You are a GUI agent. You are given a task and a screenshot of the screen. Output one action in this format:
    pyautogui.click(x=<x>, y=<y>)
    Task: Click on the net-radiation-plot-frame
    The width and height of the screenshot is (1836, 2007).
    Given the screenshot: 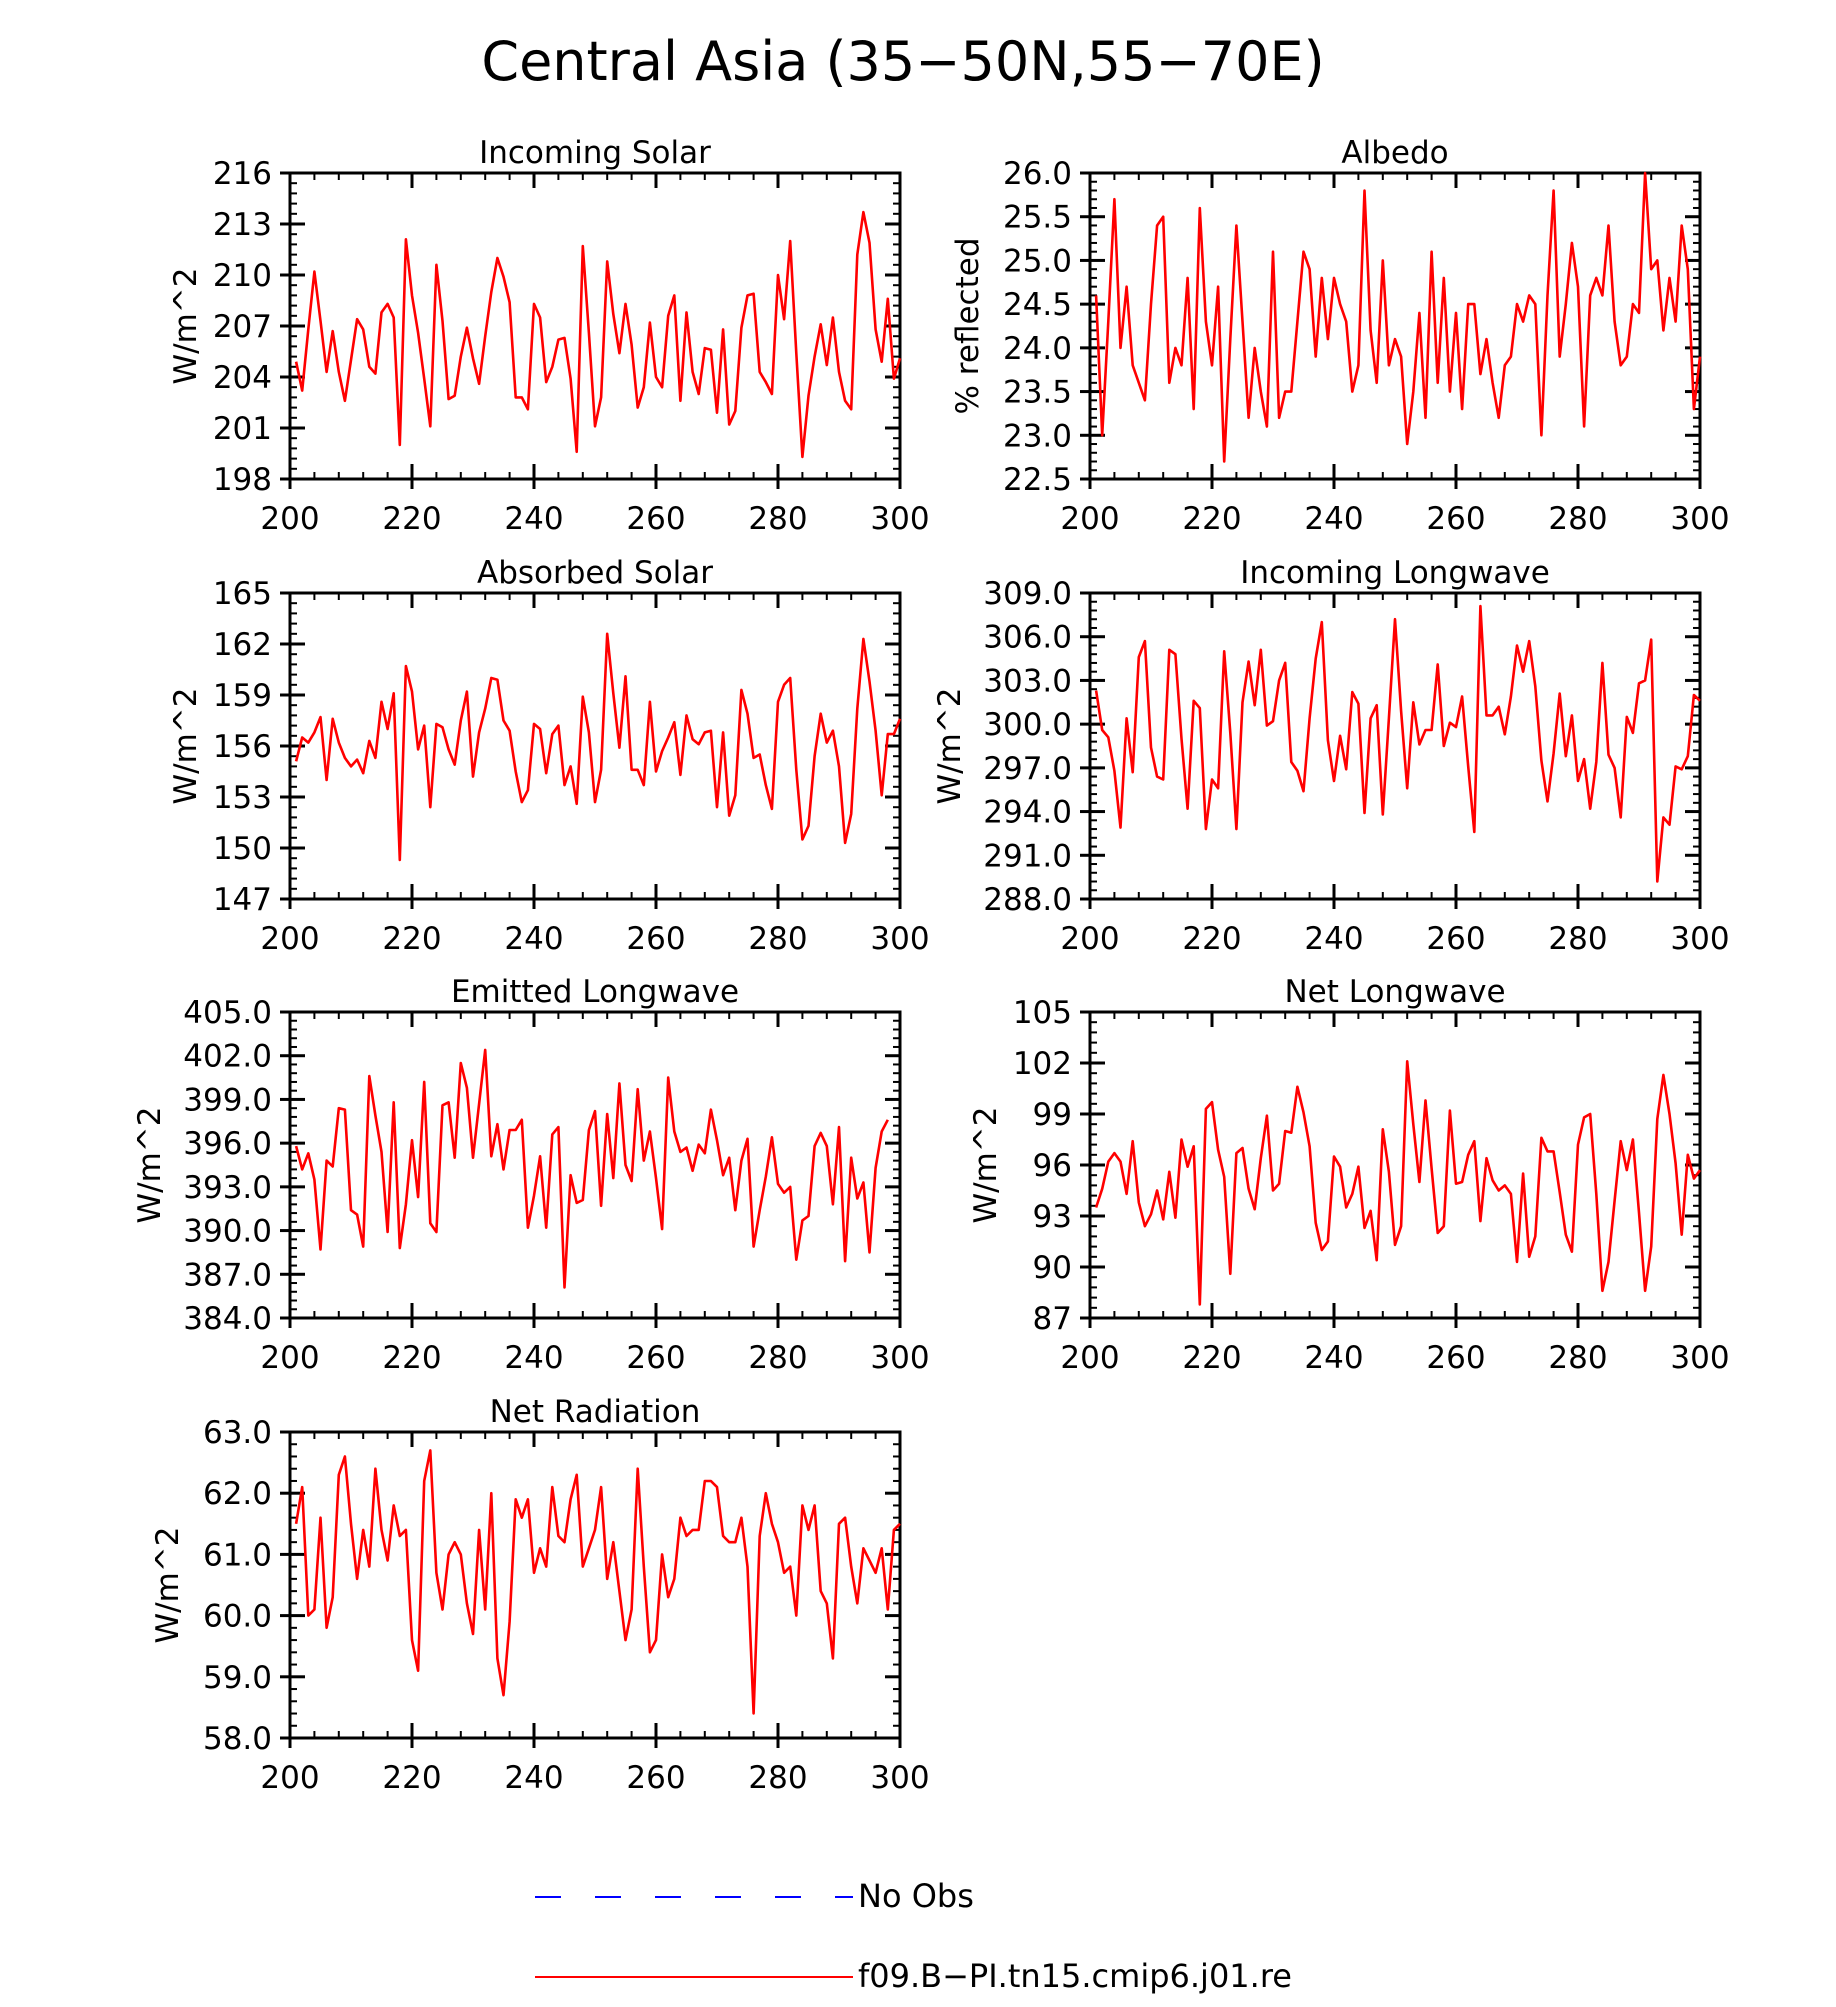 What is the action you would take?
    pyautogui.click(x=595, y=1585)
    